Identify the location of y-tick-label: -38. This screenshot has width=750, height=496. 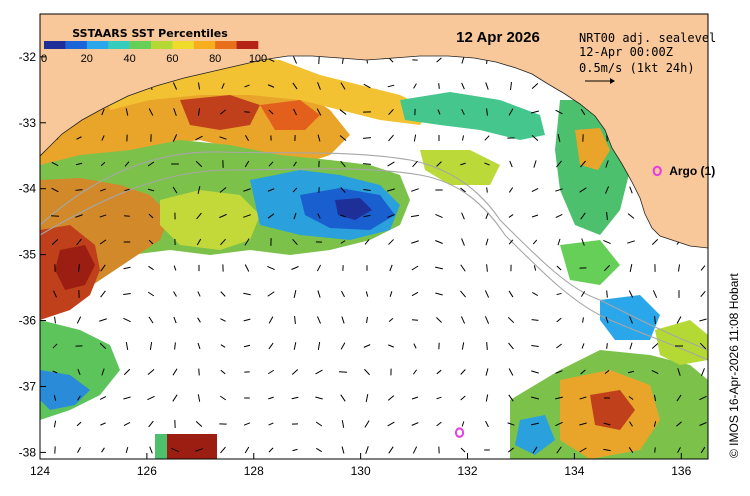
(28, 452).